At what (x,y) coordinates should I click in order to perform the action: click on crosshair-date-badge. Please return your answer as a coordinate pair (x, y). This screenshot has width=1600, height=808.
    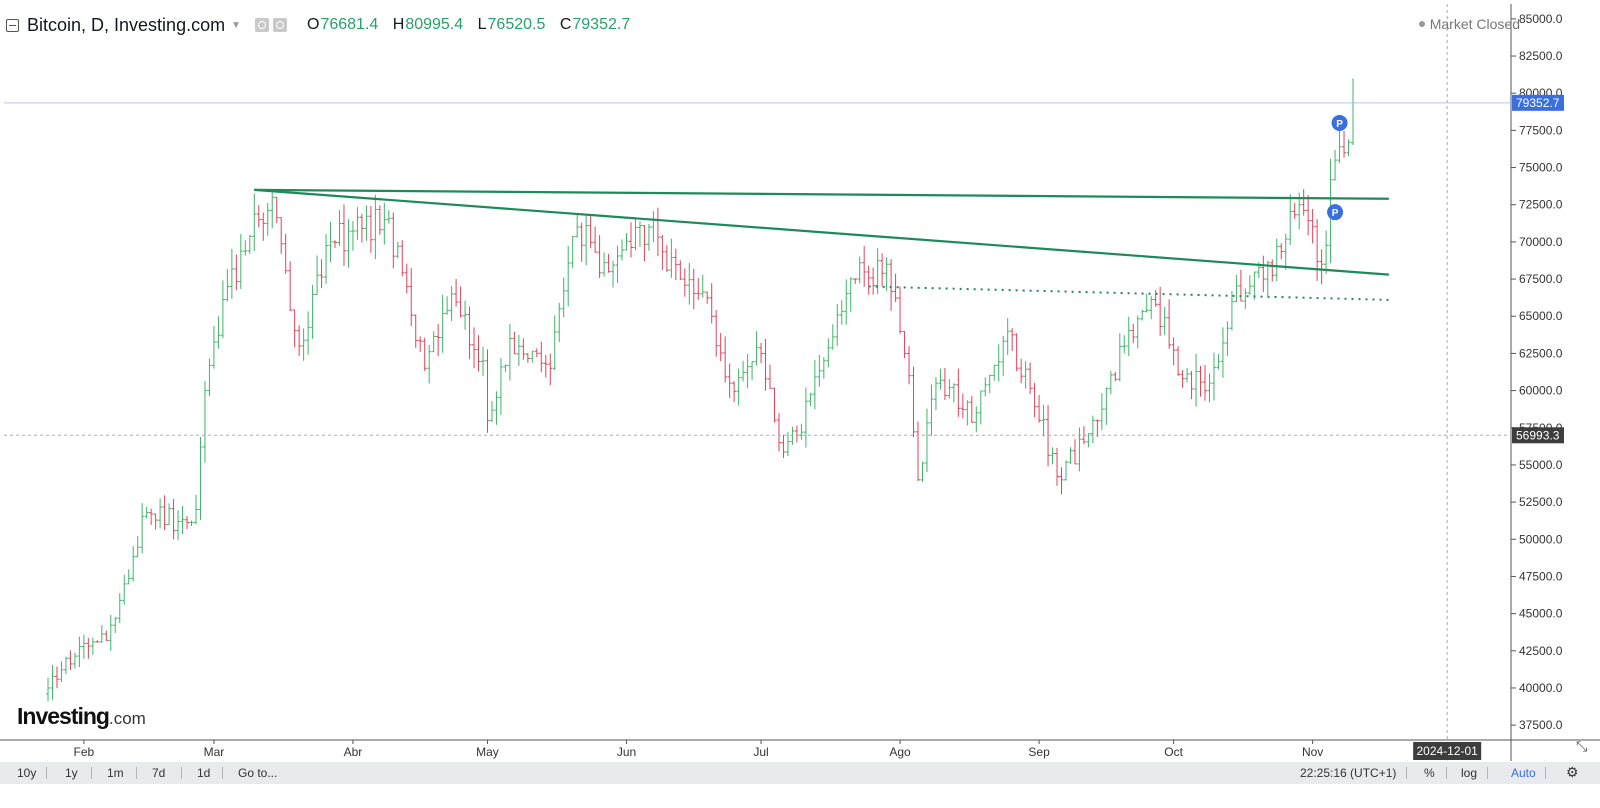
    Looking at the image, I should click on (1447, 751).